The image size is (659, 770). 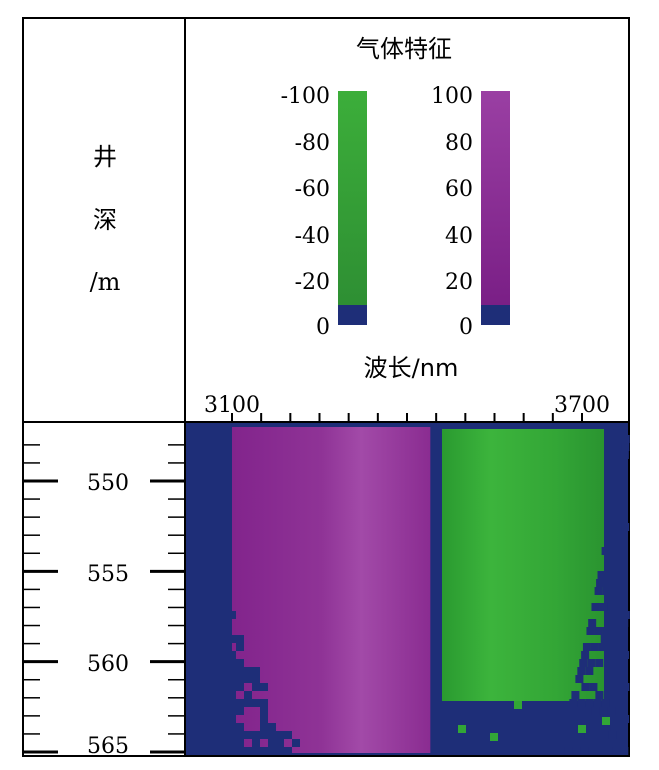 I want to click on green-tick-label: -100, so click(x=305, y=96).